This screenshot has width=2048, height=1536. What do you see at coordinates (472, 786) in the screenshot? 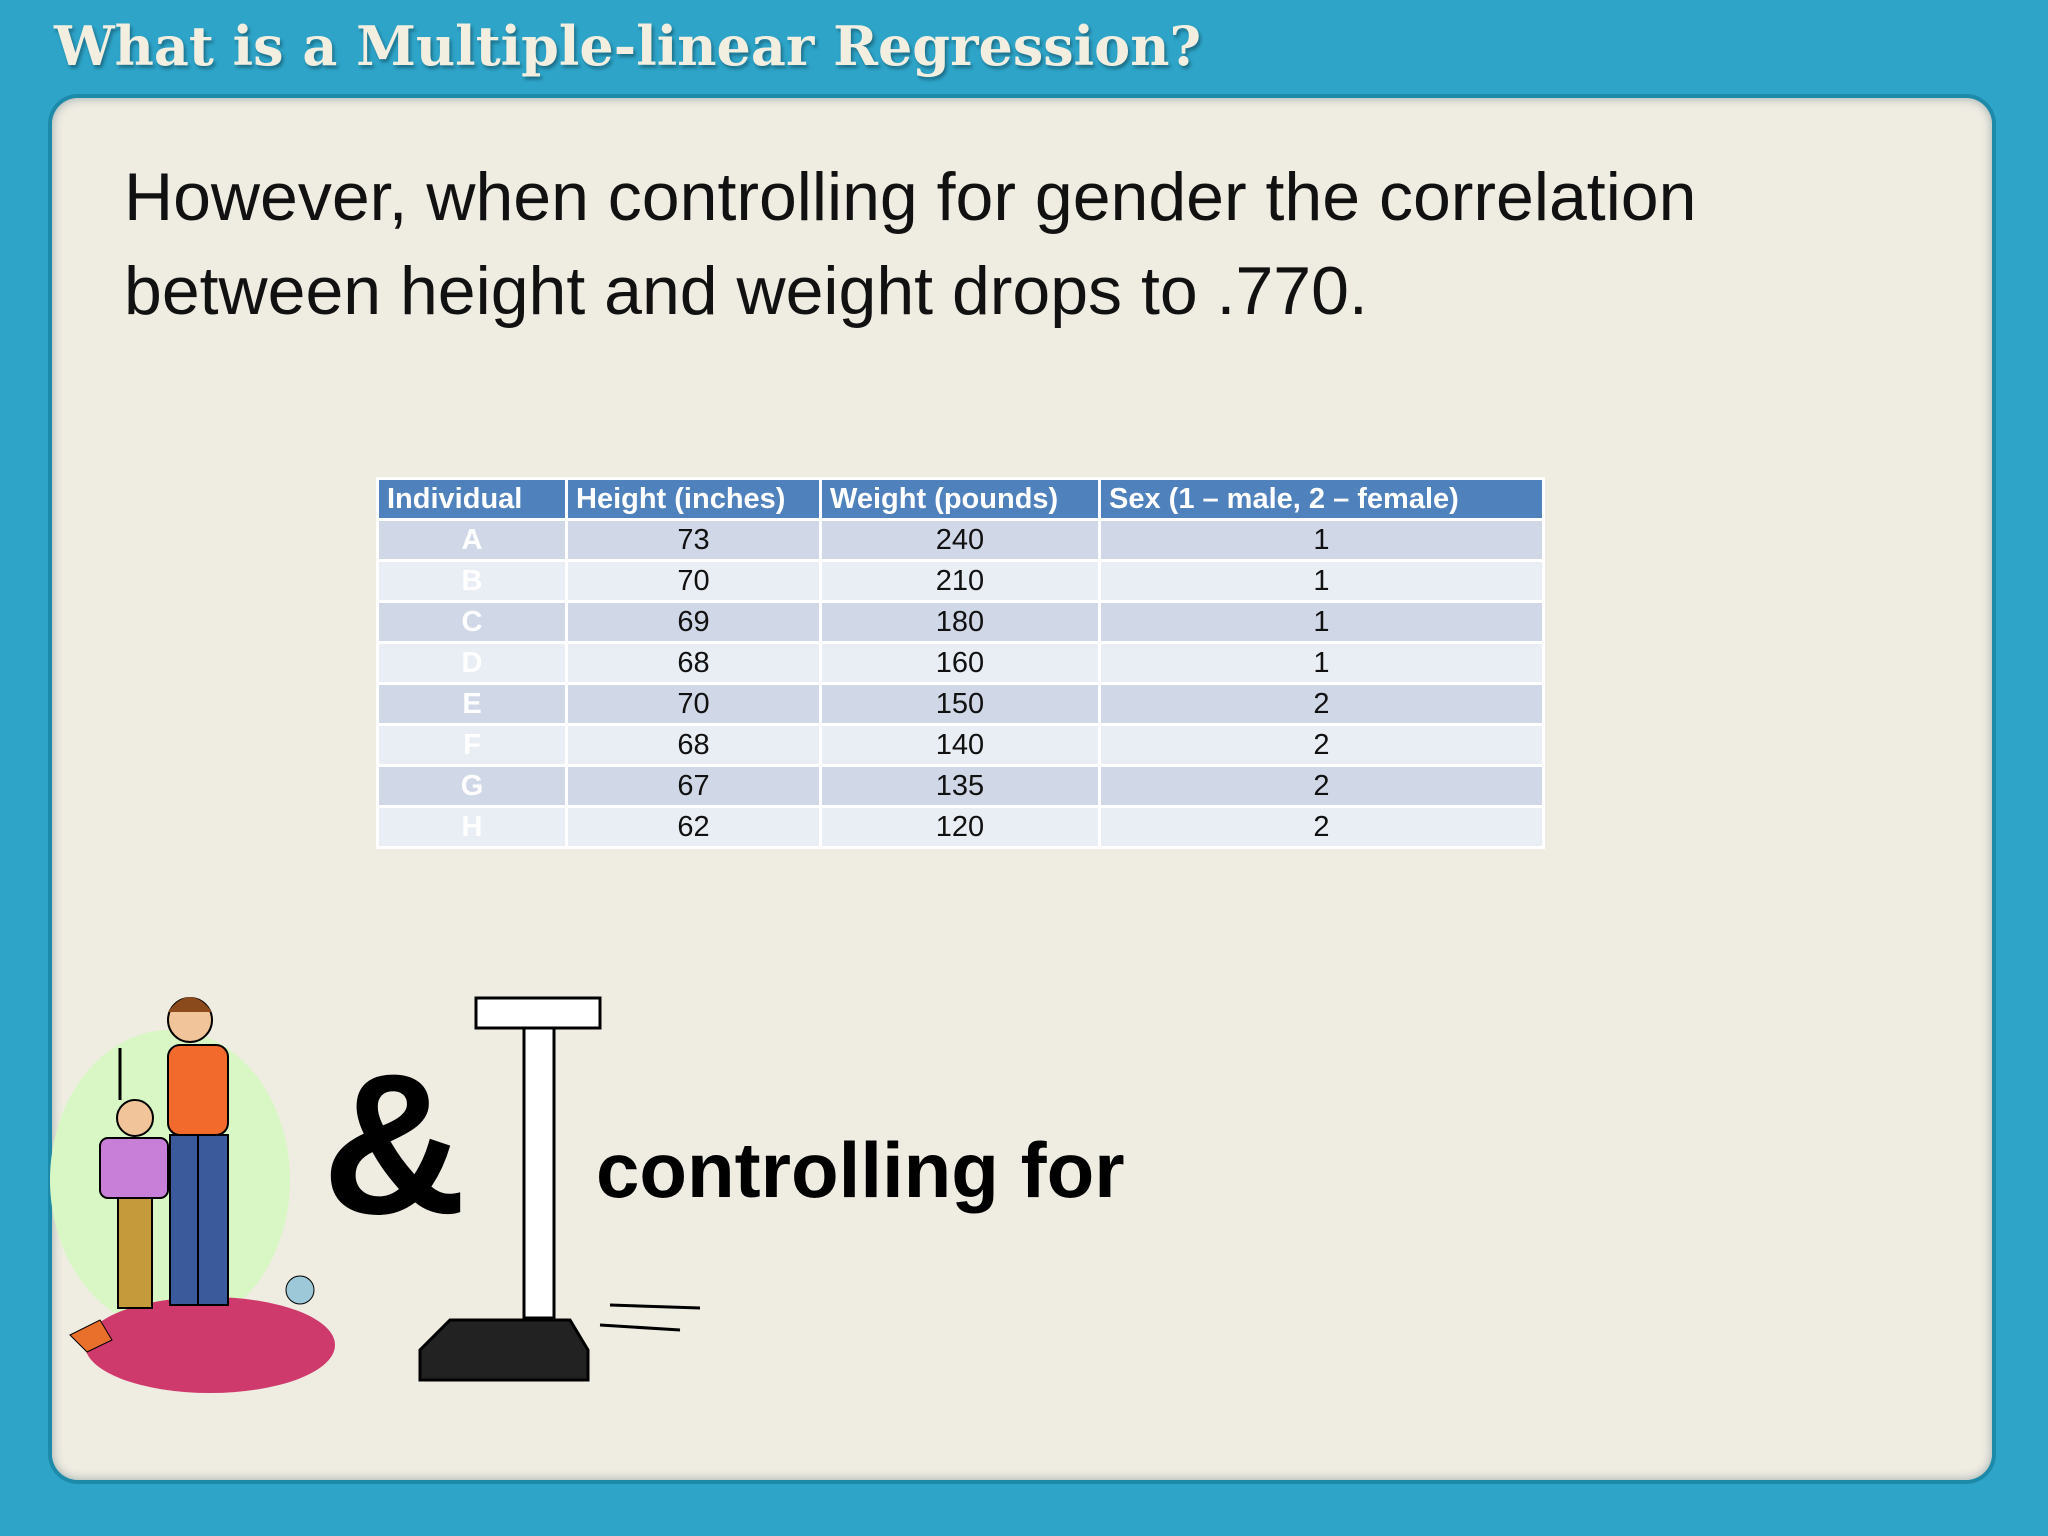
I see `row-label: G` at bounding box center [472, 786].